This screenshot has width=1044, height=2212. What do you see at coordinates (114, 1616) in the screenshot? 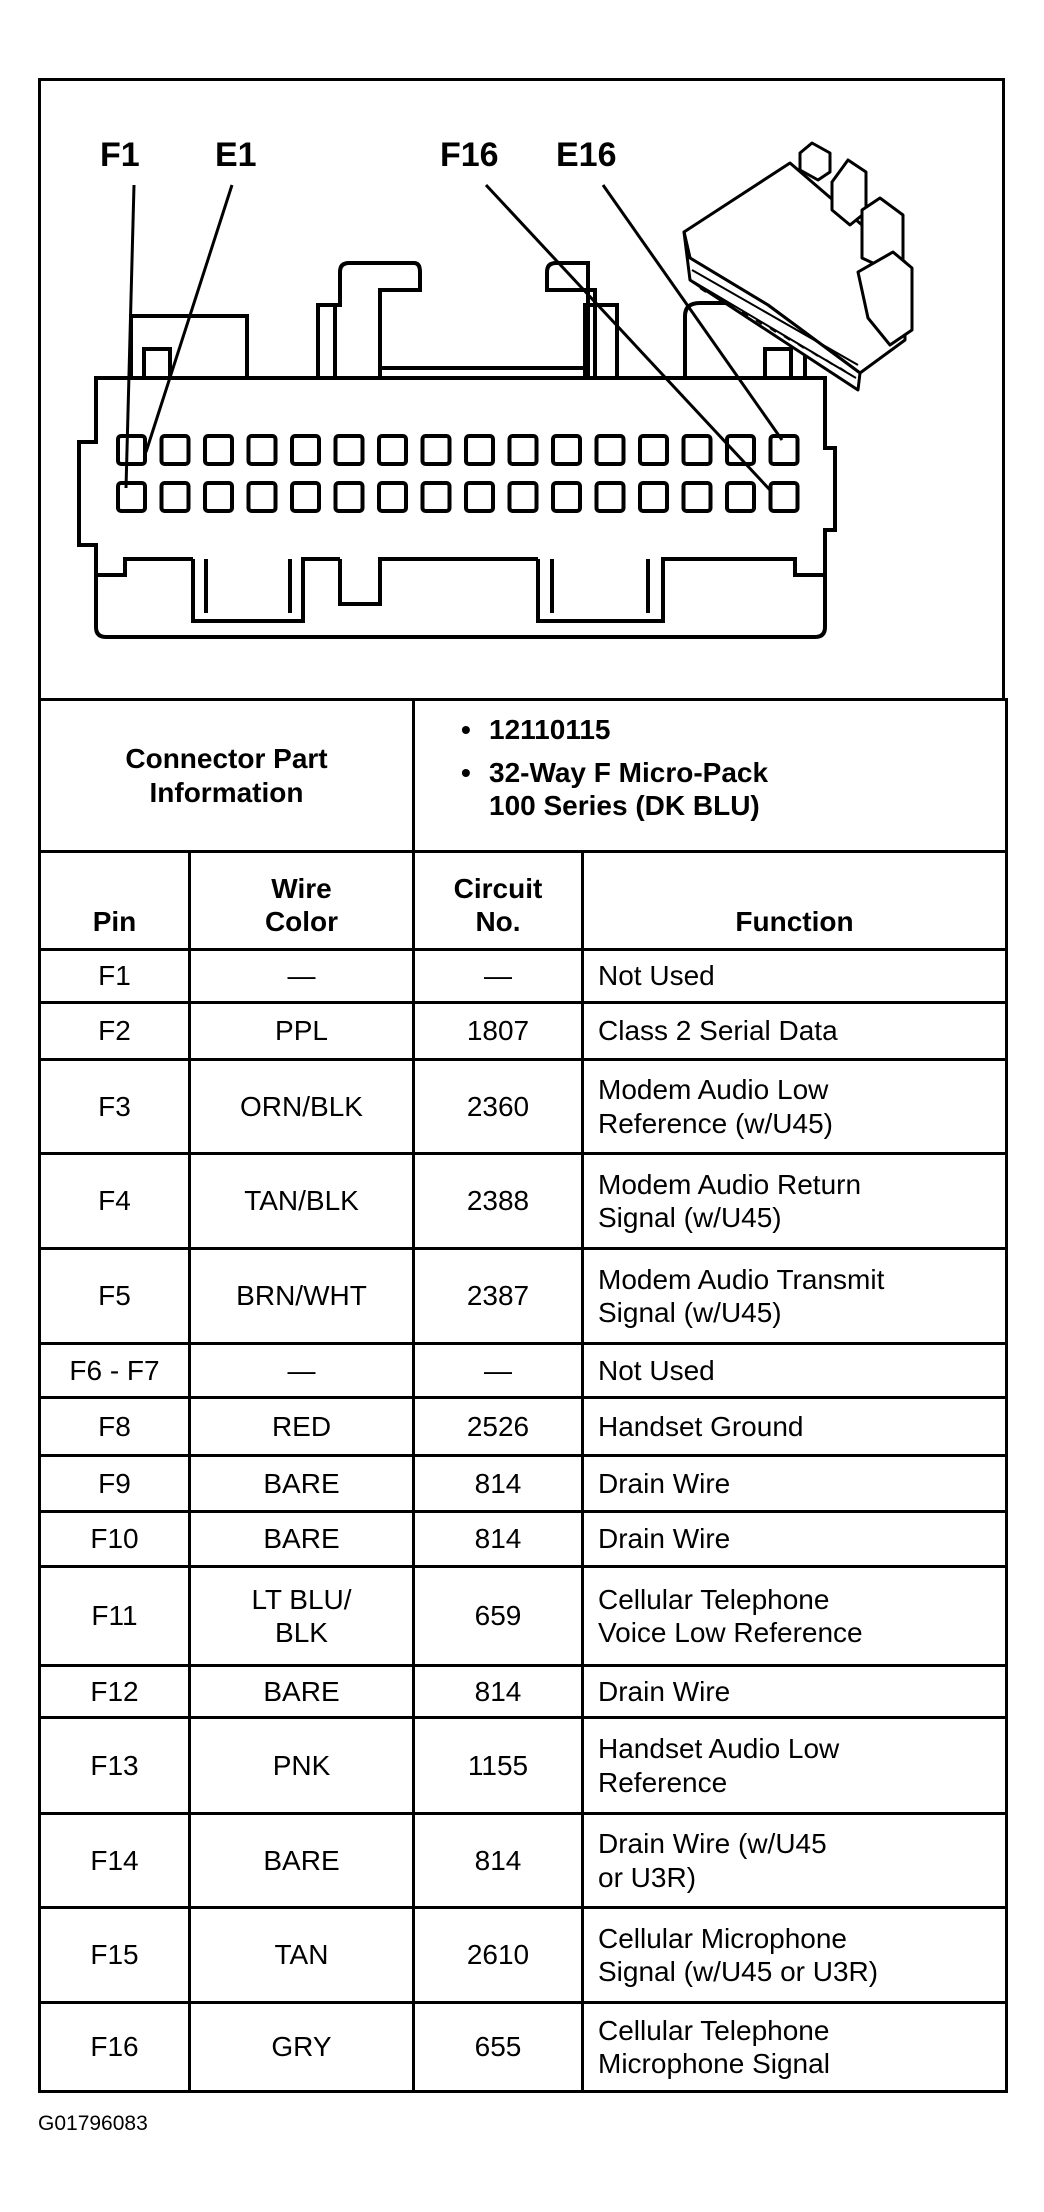
I see `pin-cell: F11` at bounding box center [114, 1616].